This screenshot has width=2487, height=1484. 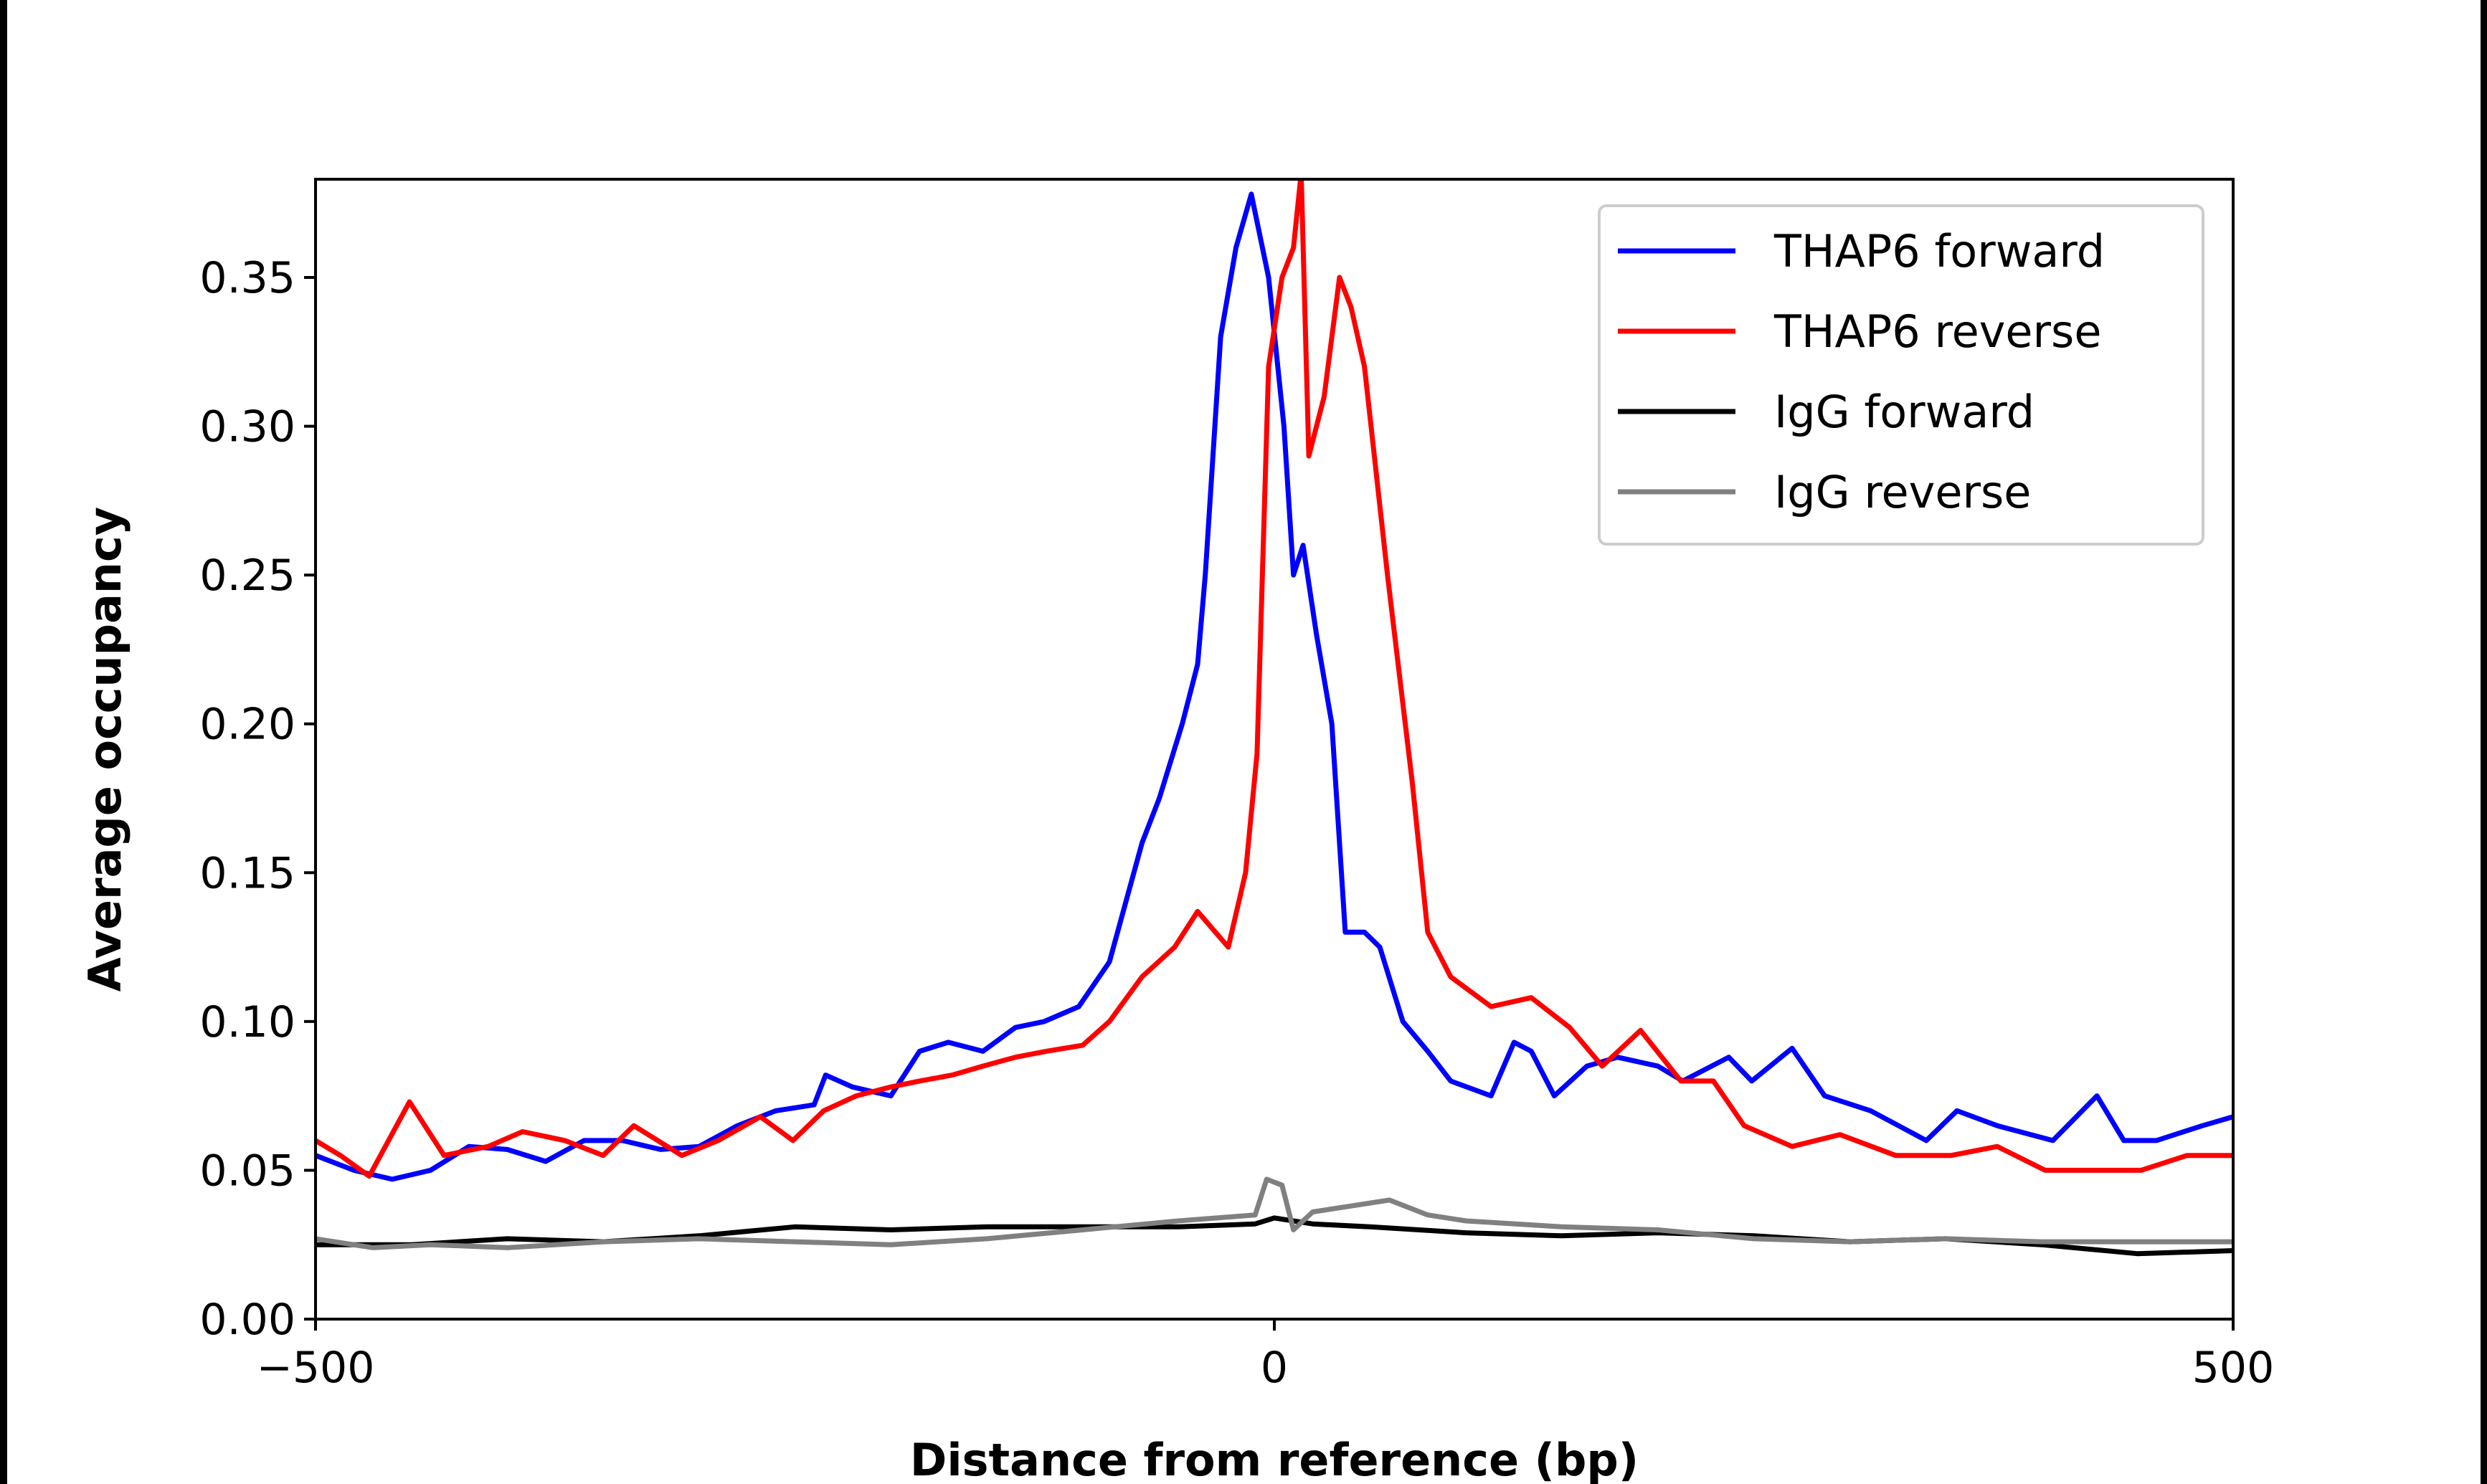 What do you see at coordinates (247, 873) in the screenshot?
I see `y-tick-label: 0.15` at bounding box center [247, 873].